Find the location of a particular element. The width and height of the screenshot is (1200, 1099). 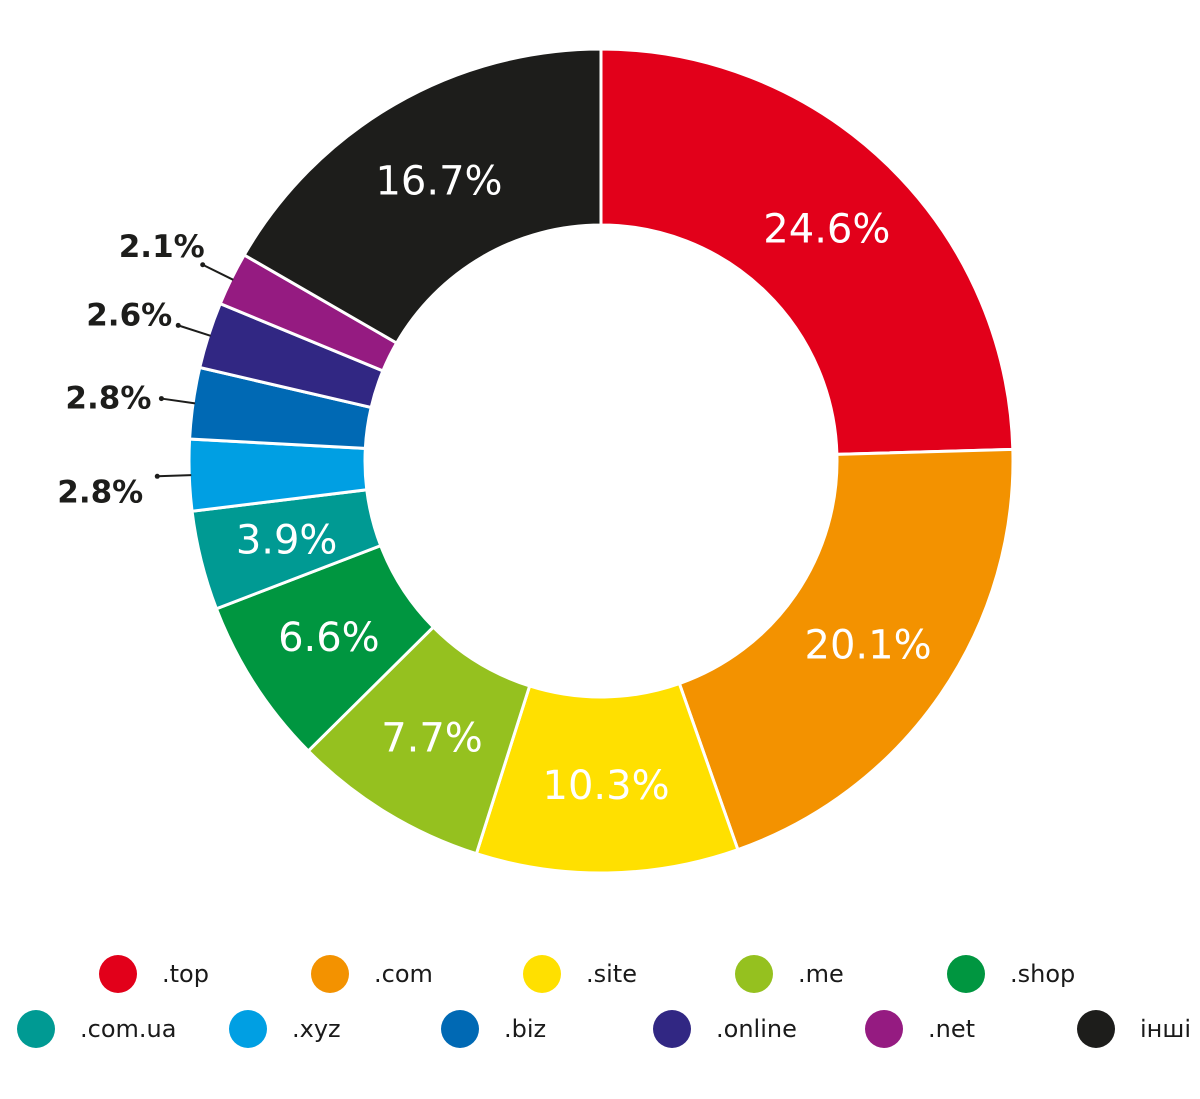

legend-label-net: .net is located at coordinates (952, 1029).